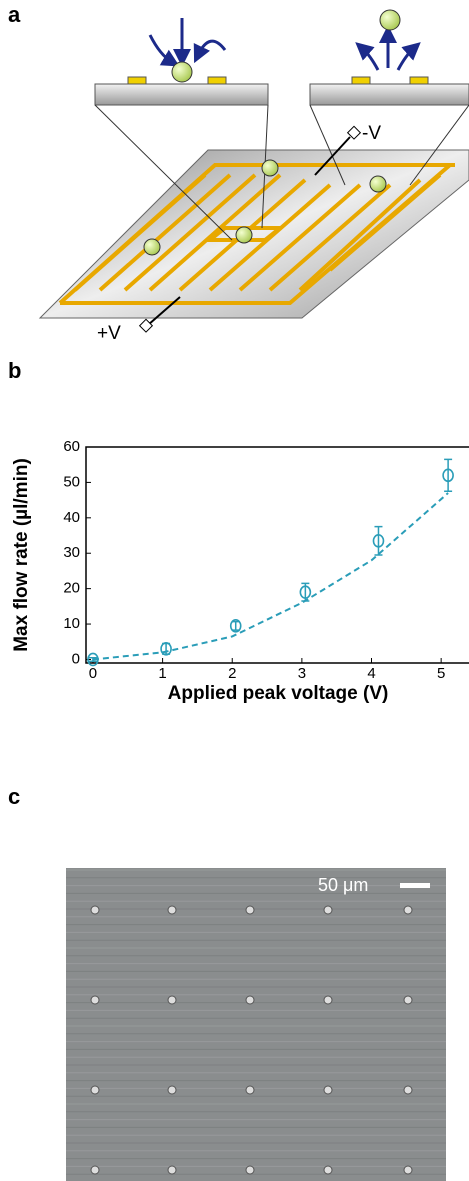  What do you see at coordinates (14, 14) in the screenshot?
I see `panel-label: a` at bounding box center [14, 14].